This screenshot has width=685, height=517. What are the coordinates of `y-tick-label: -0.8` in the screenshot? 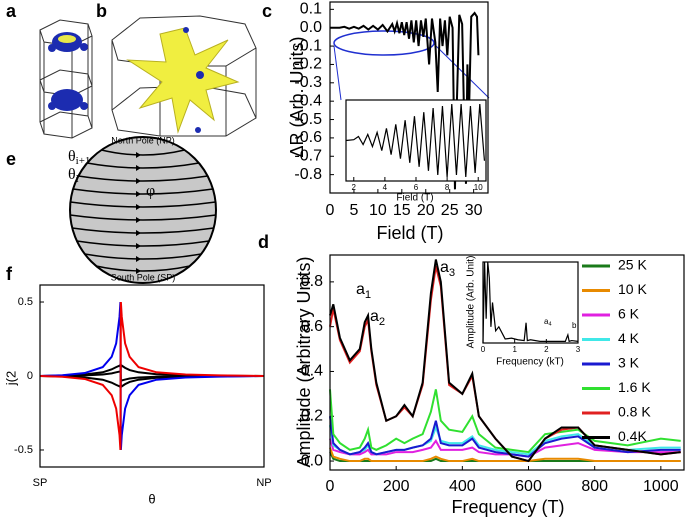 It's located at (308, 174).